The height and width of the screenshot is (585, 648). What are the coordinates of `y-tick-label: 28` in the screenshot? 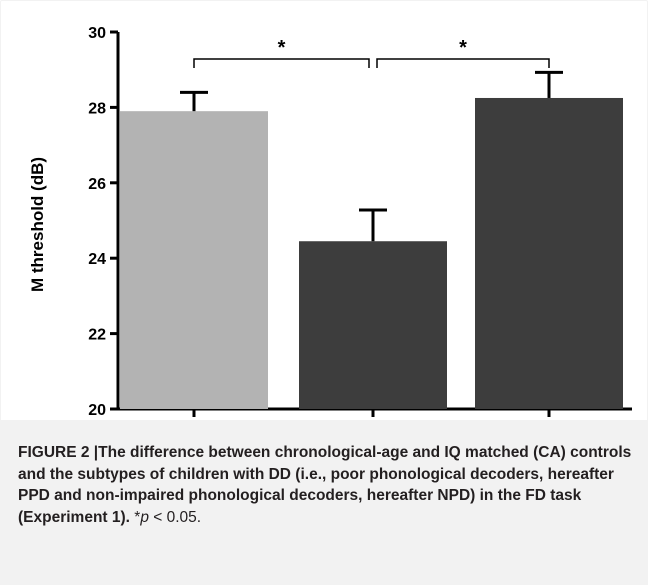 It's located at (97, 108).